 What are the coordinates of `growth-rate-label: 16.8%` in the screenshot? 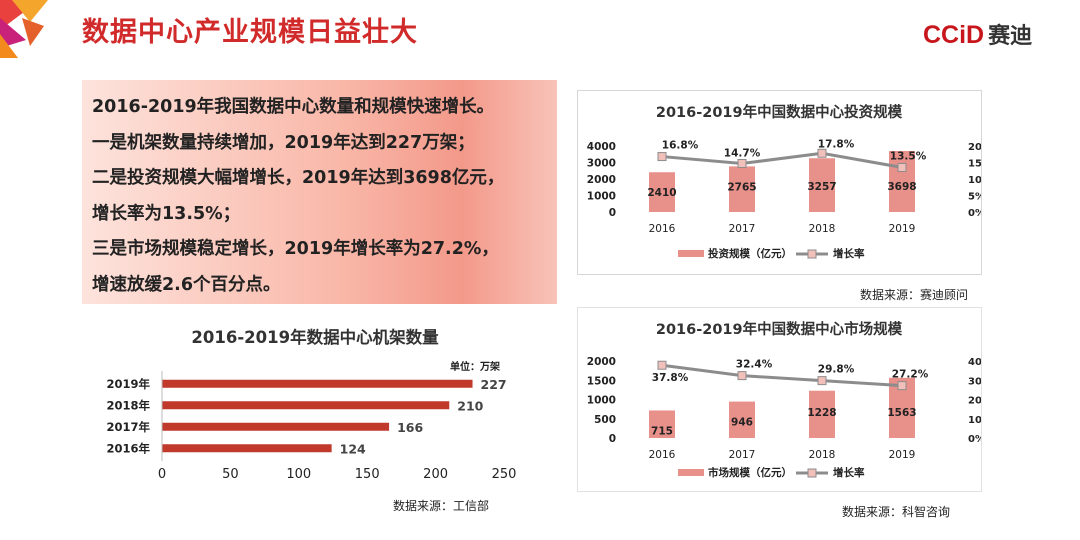 It's located at (680, 146).